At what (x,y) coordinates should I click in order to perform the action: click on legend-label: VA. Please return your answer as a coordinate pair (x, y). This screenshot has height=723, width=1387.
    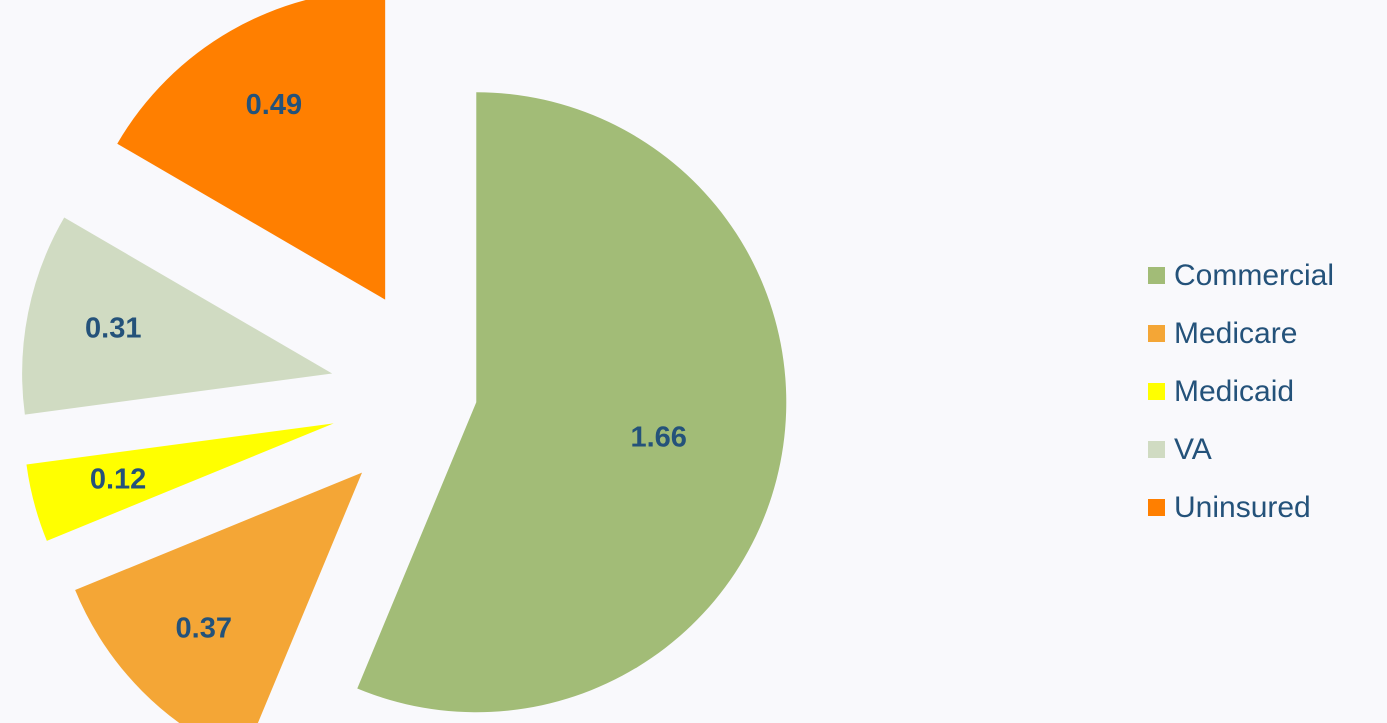
    Looking at the image, I should click on (1193, 449).